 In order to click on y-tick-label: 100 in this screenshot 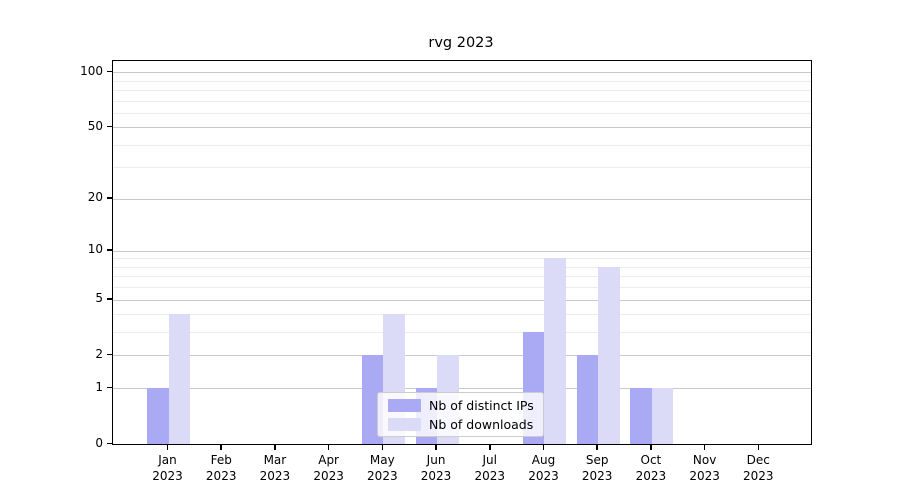, I will do `click(91, 70)`.